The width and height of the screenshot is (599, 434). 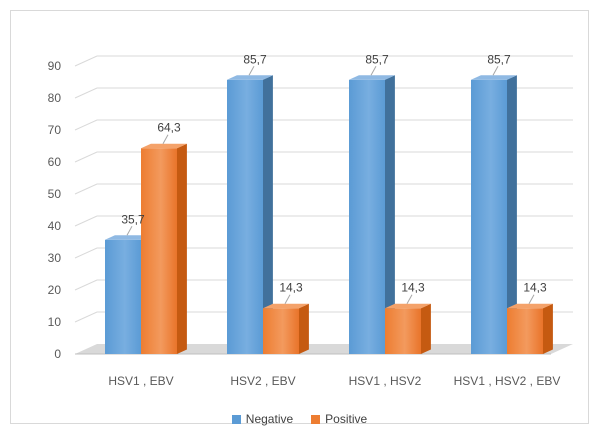 What do you see at coordinates (507, 381) in the screenshot?
I see `x-tick-label: HSV1 , HSV2 , EBV` at bounding box center [507, 381].